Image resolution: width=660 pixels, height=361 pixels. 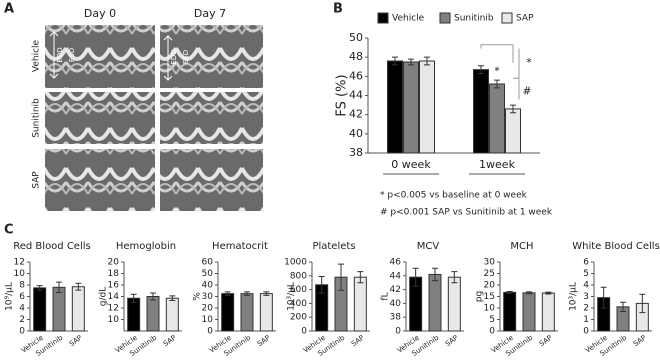 I want to click on y-axis-label: fL, so click(x=386, y=296).